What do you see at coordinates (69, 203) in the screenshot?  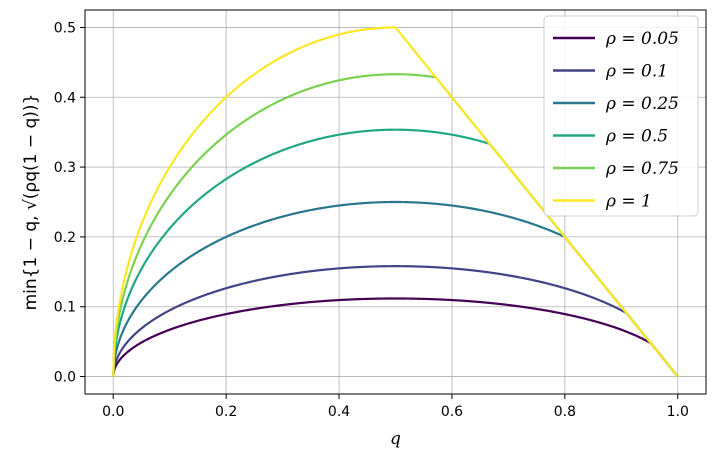 I see `y-axis-ticks: 0.0 0.1 0.2 0.3 0.4 0.5` at bounding box center [69, 203].